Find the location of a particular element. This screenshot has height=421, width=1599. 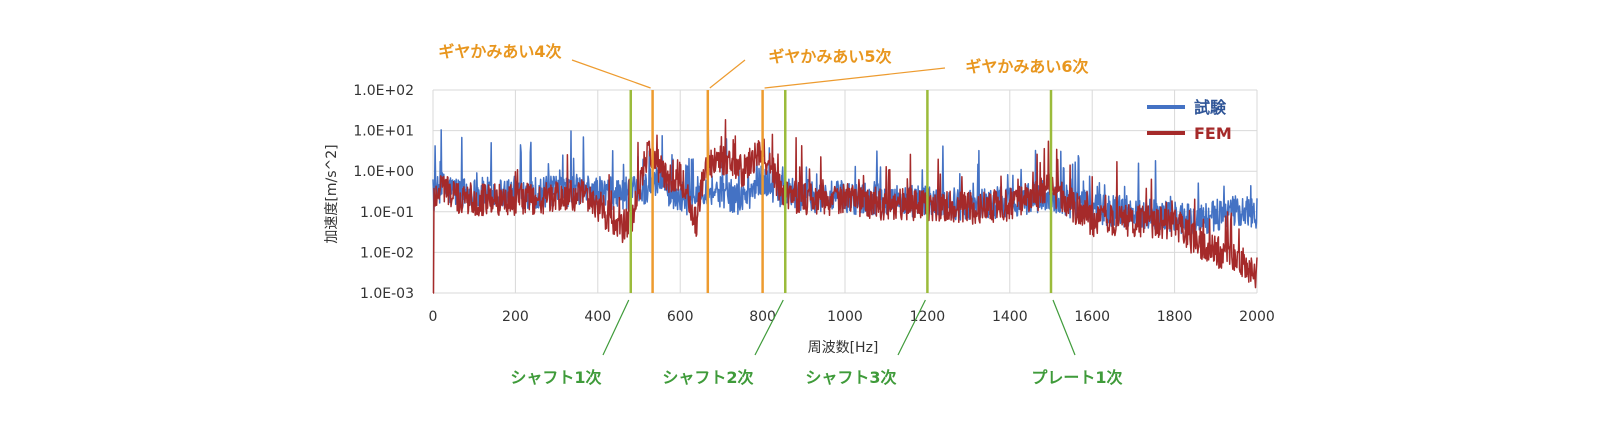

x-tick-label: 0 is located at coordinates (433, 317).